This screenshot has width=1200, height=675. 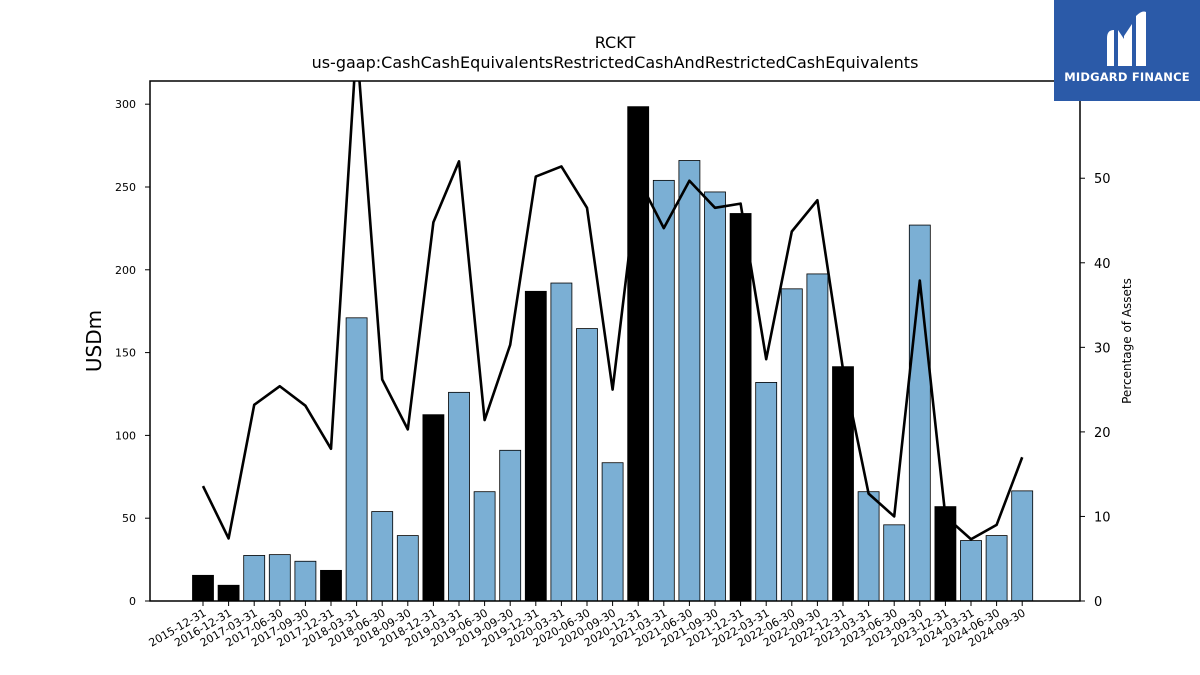 What do you see at coordinates (1098, 602) in the screenshot?
I see `y2-tick-label: 0` at bounding box center [1098, 602].